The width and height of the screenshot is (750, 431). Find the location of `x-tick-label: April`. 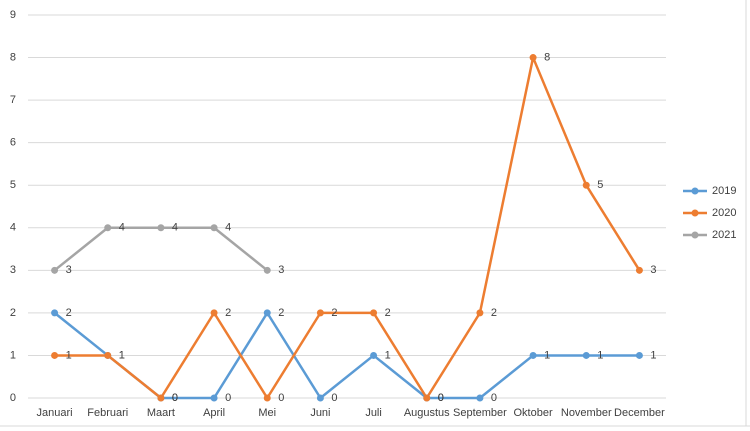

x-tick-label: April is located at coordinates (214, 413).